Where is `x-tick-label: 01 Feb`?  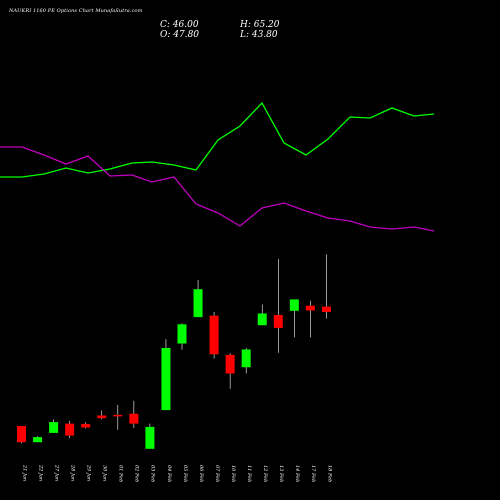
x-tick-label: 01 Feb is located at coordinates (121, 473).